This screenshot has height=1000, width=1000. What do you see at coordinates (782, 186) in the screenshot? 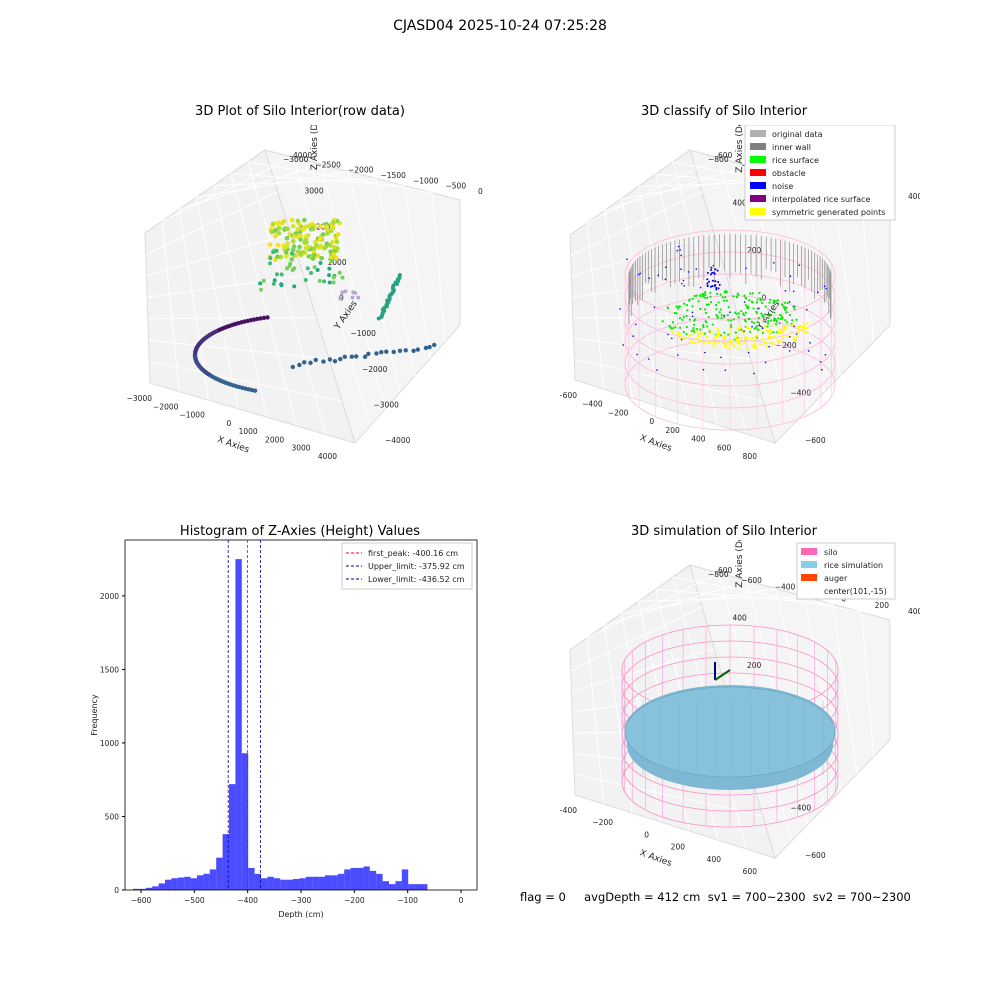
I see `legend-label: noise` at bounding box center [782, 186].